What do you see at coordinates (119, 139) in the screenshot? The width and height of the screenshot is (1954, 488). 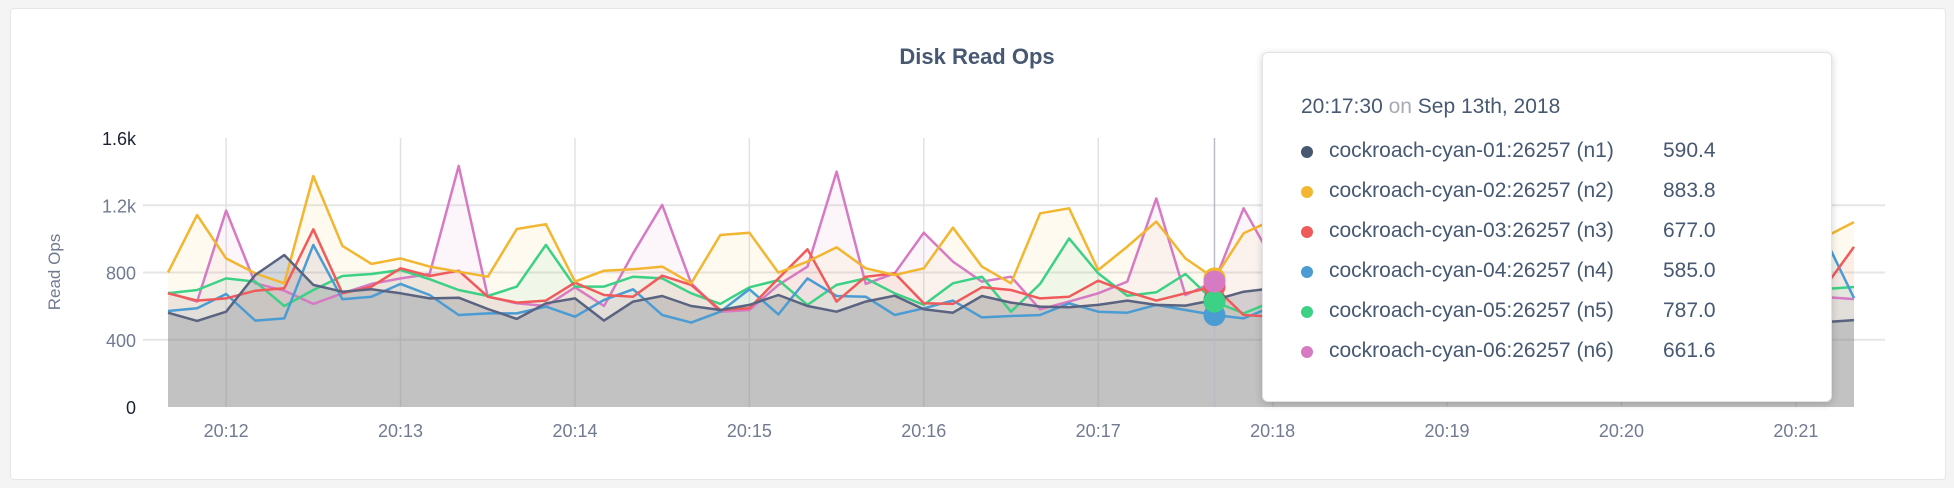 I see `y-tick-label: 1.6k` at bounding box center [119, 139].